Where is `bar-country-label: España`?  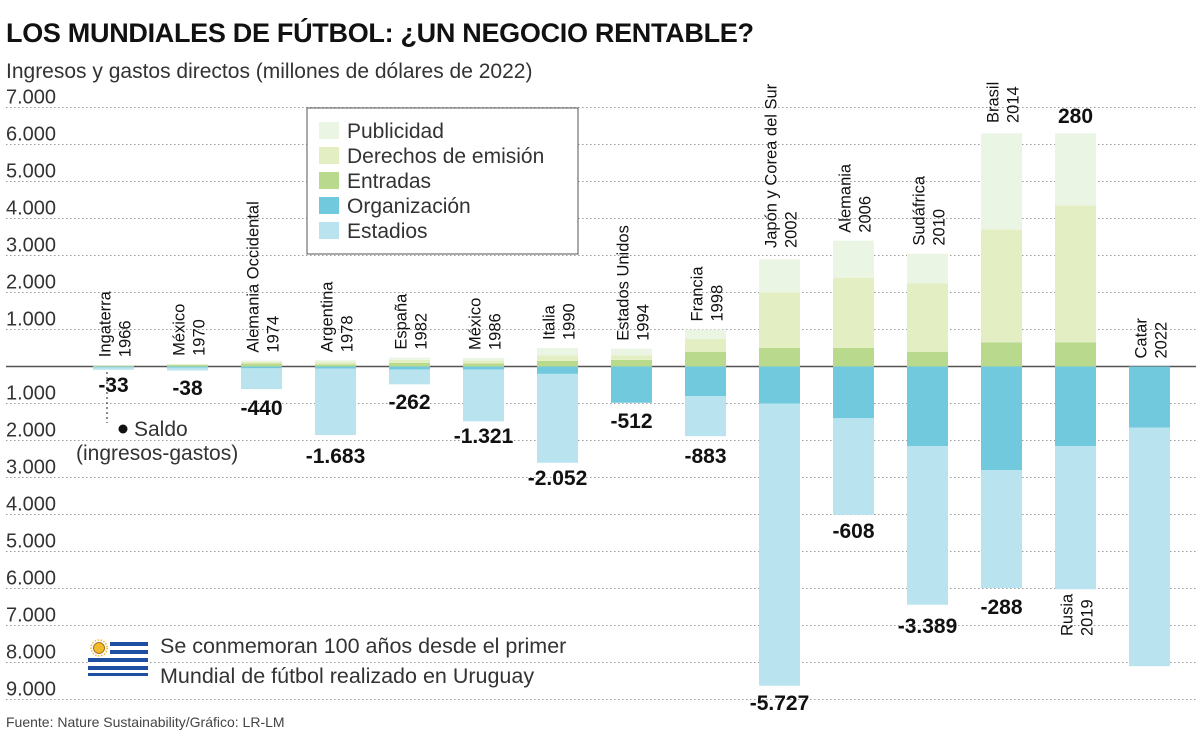
bar-country-label: España is located at coordinates (402, 321).